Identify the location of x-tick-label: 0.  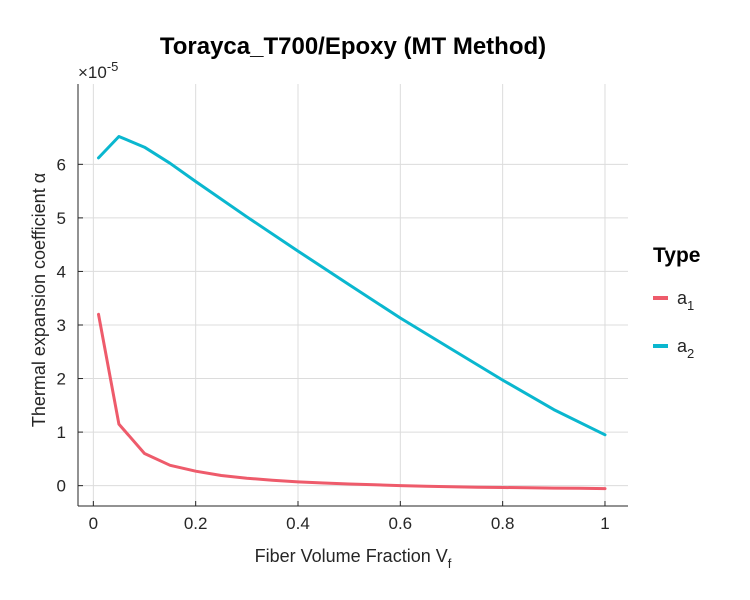
(93, 523).